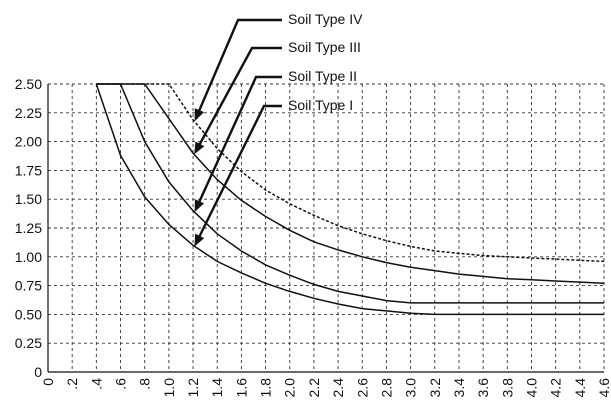 The height and width of the screenshot is (403, 611). Describe the element at coordinates (38, 372) in the screenshot. I see `y-tick-label: 0` at that location.